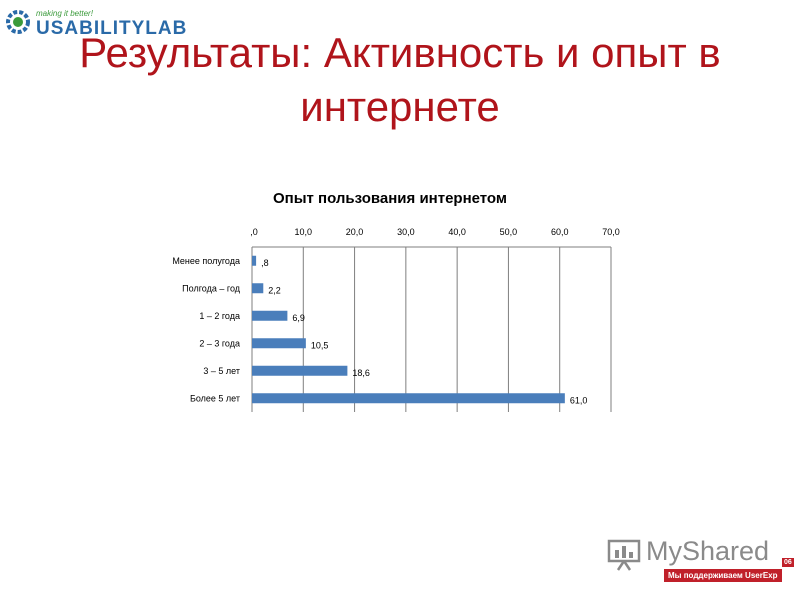  What do you see at coordinates (112, 28) in the screenshot?
I see `logo-text: USABILITYLAB` at bounding box center [112, 28].